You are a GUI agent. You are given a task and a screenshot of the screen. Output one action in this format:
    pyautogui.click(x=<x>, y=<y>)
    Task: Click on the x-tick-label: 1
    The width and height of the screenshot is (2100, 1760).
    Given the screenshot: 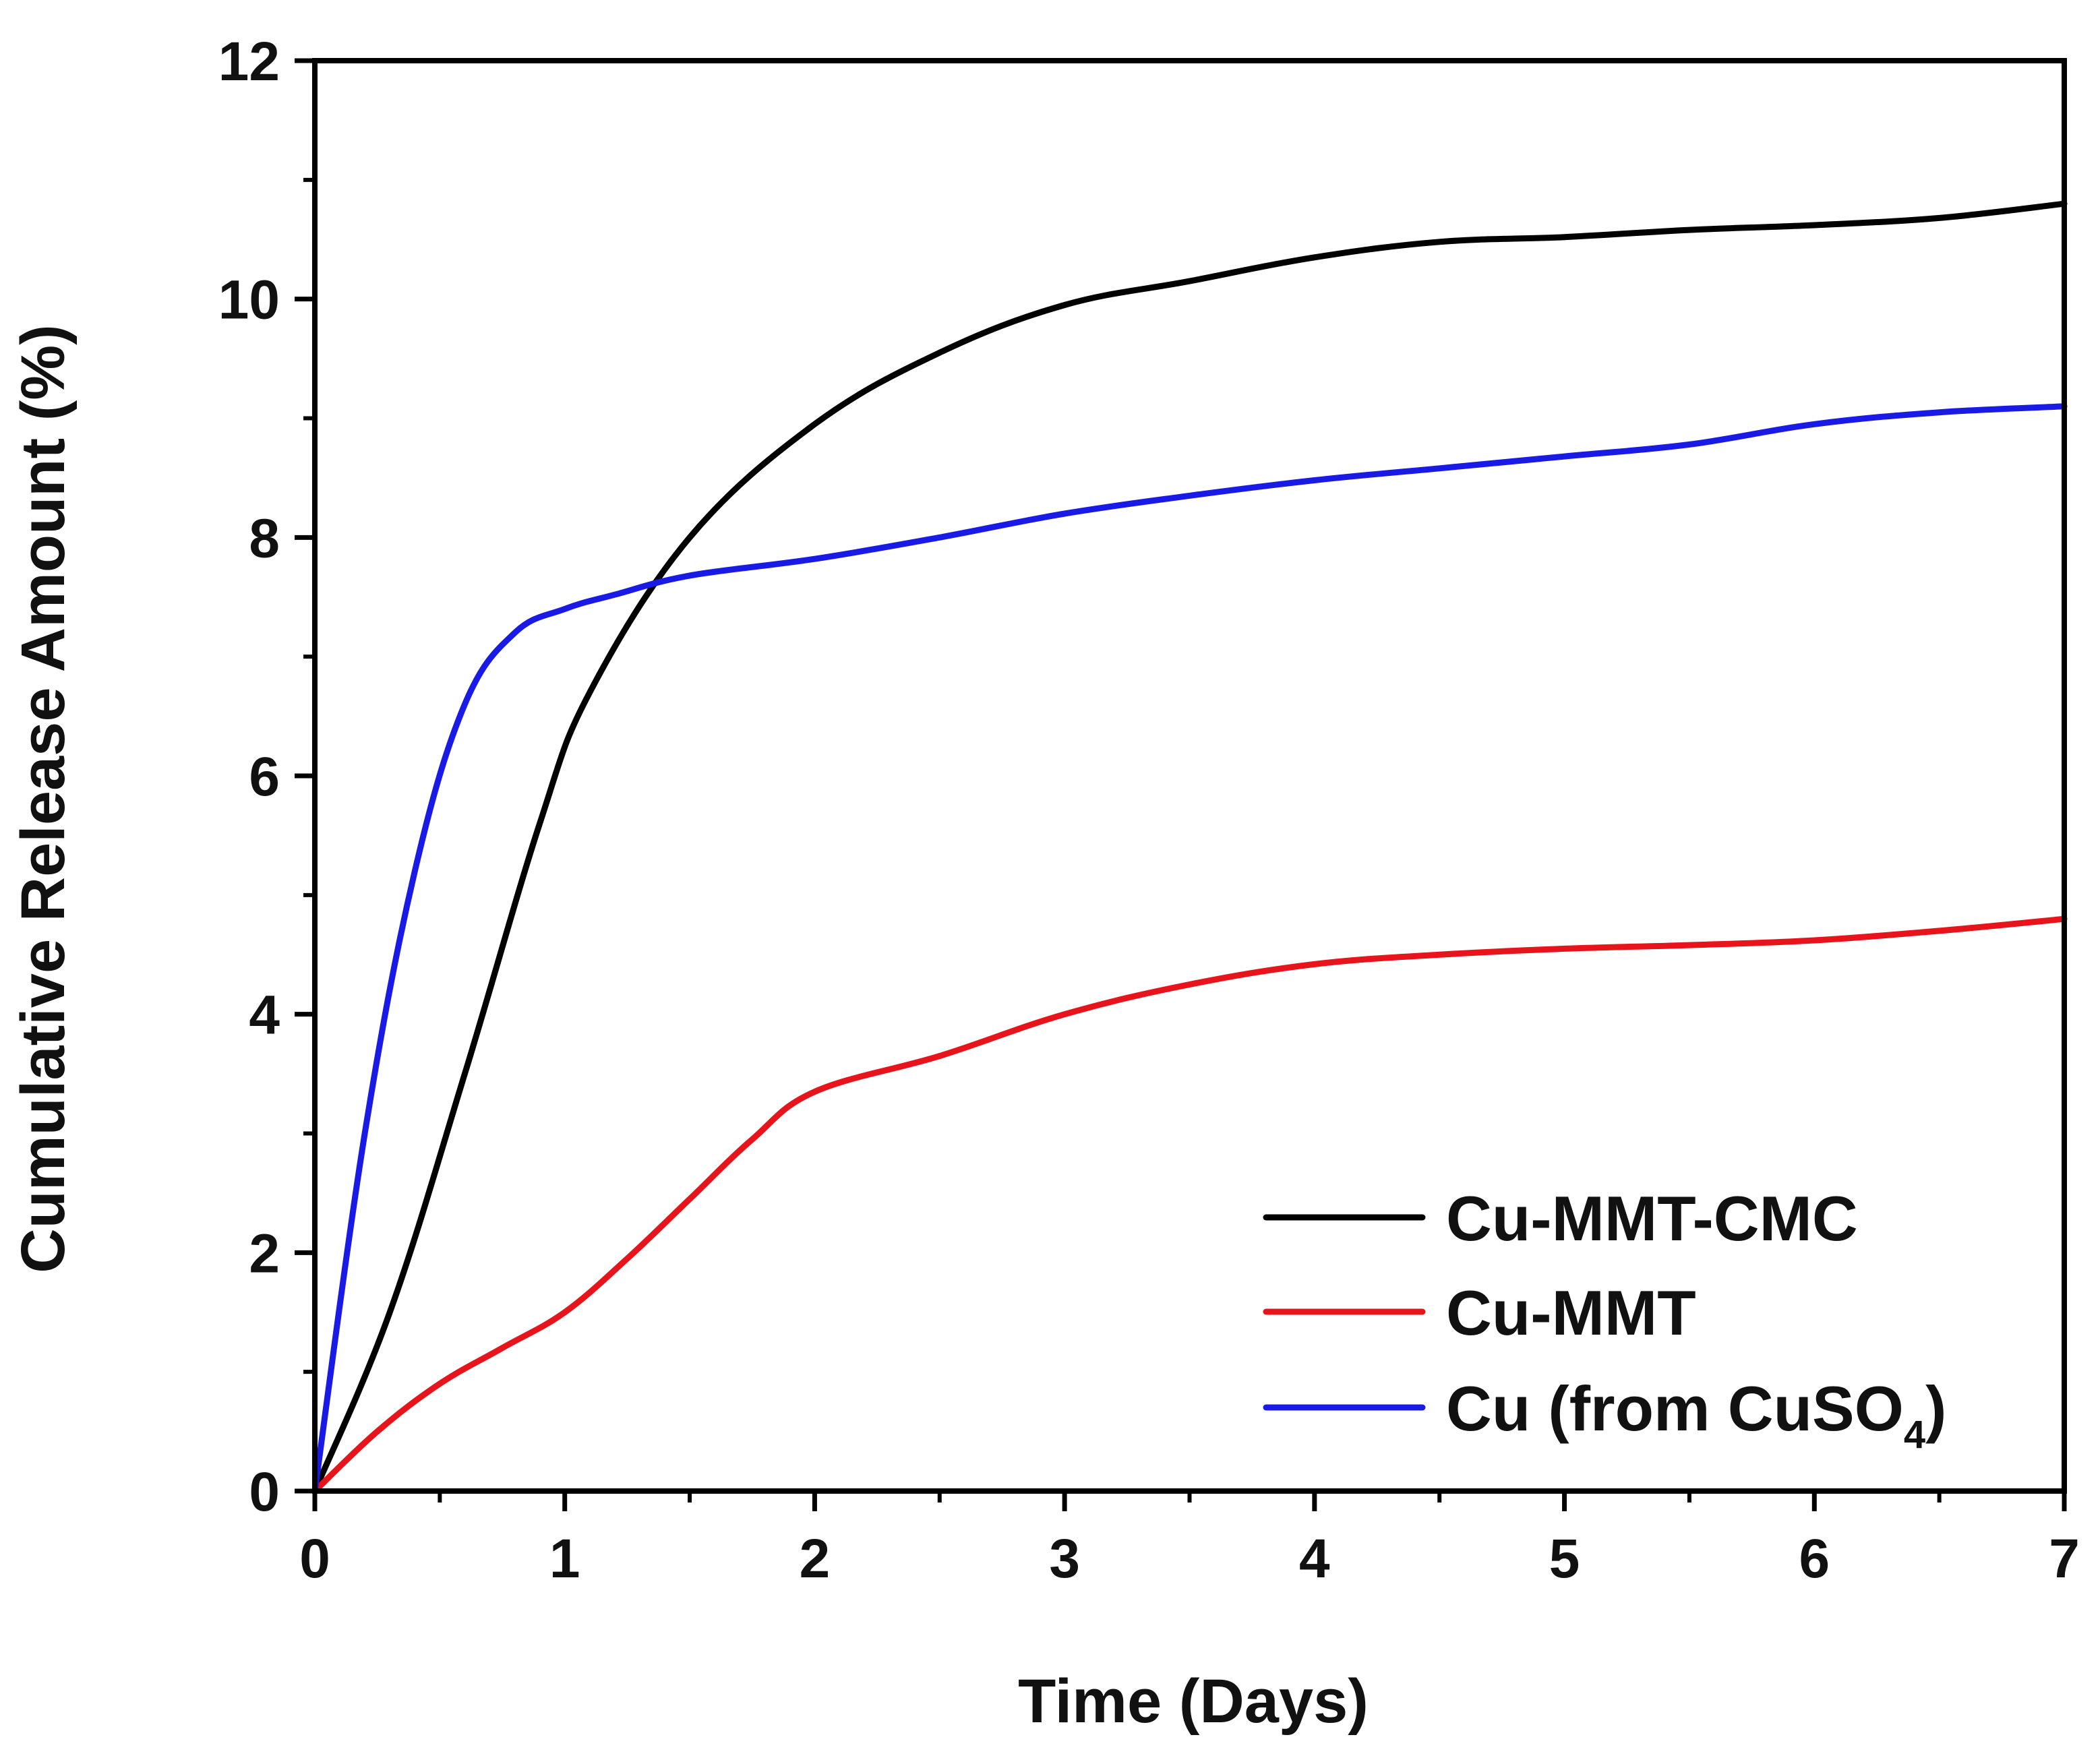 What is the action you would take?
    pyautogui.click(x=564, y=1558)
    